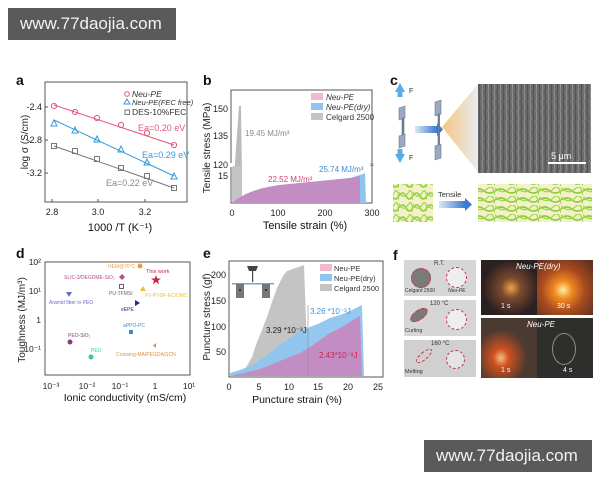 The image size is (600, 480). I want to click on chart-b-legend: Neu-PE Neu-PE(dry) Celgard 2500, so click(343, 107).